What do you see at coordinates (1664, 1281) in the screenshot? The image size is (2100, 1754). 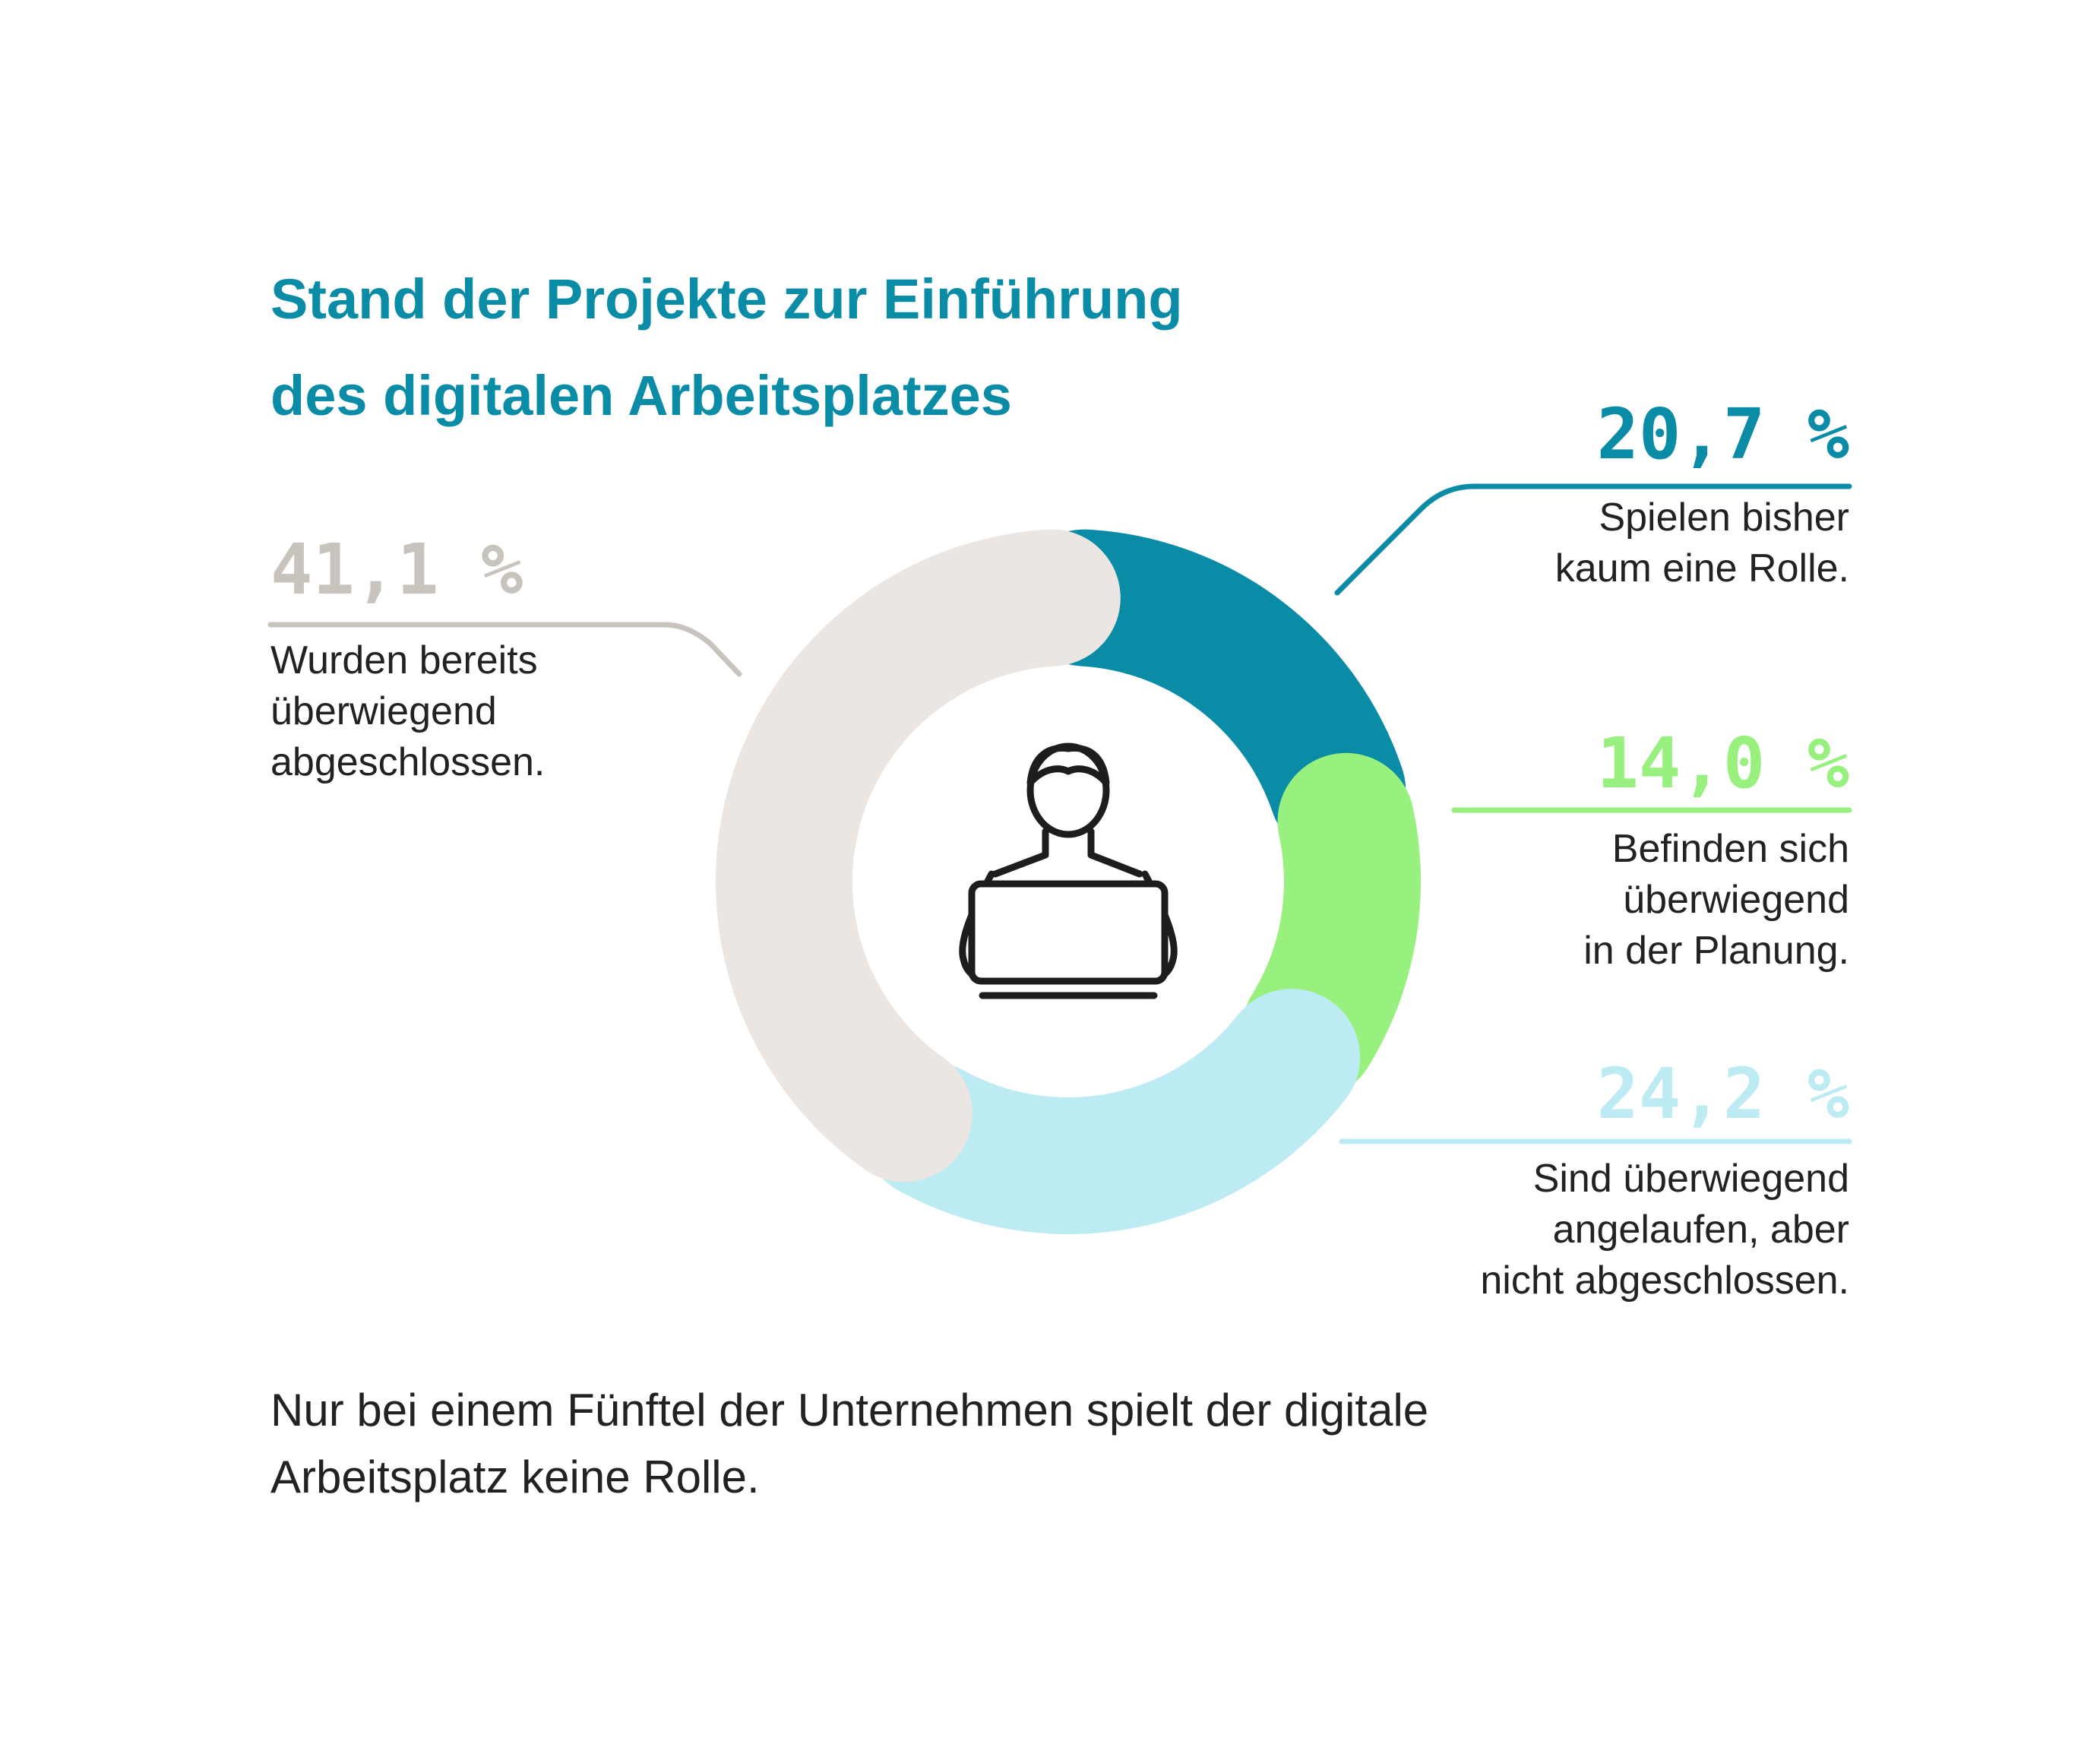 I see `slice-label-3-line-3: nicht abgeschlossen.` at bounding box center [1664, 1281].